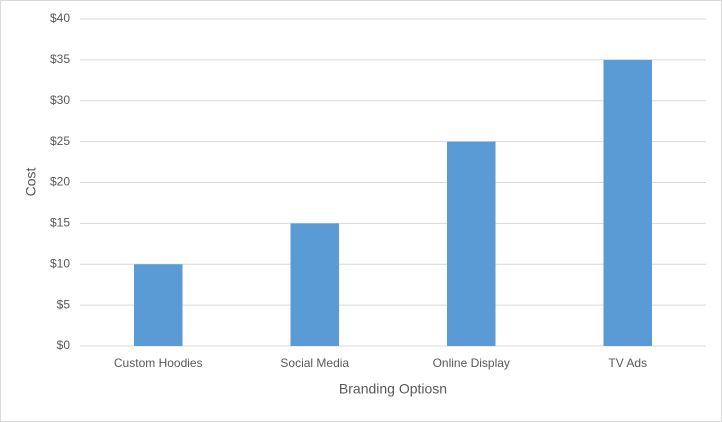 The image size is (722, 422). I want to click on x-tick-label: Social Media, so click(314, 363).